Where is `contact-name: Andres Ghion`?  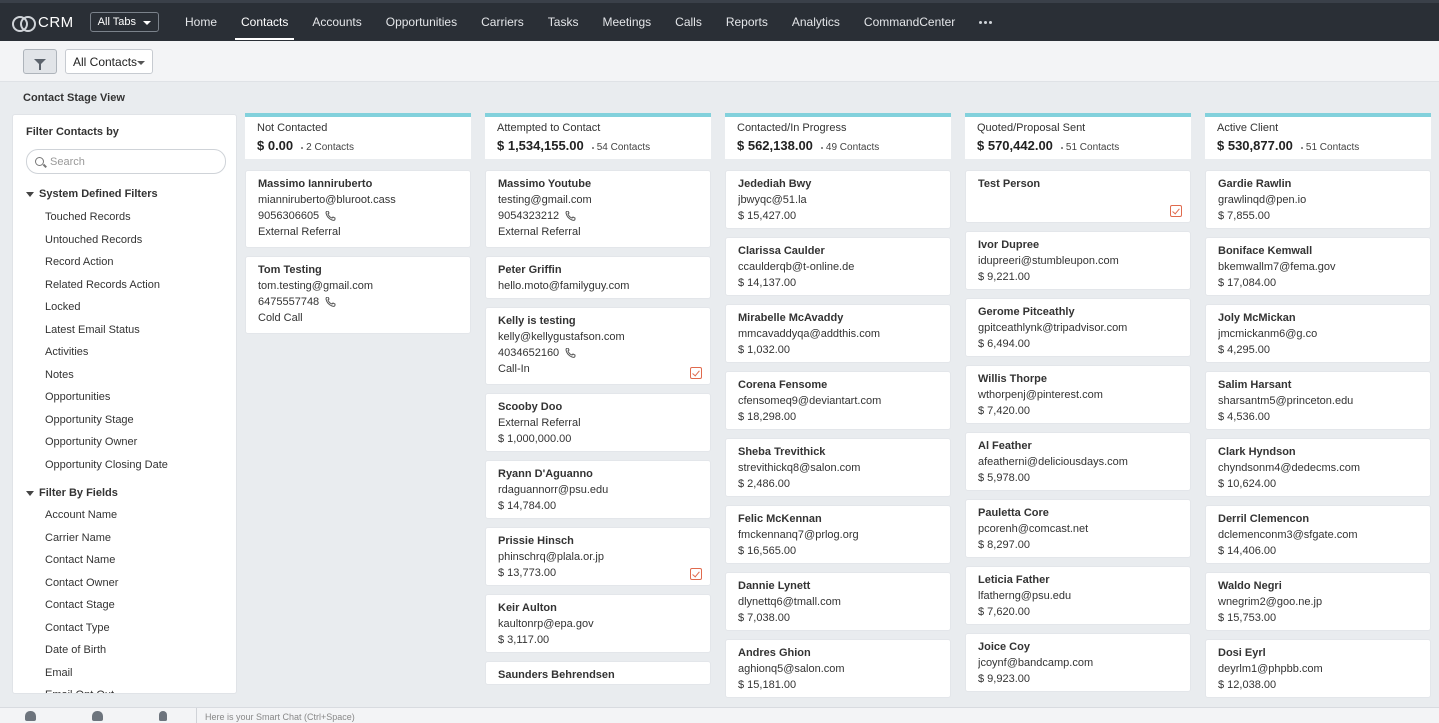 contact-name: Andres Ghion is located at coordinates (774, 653).